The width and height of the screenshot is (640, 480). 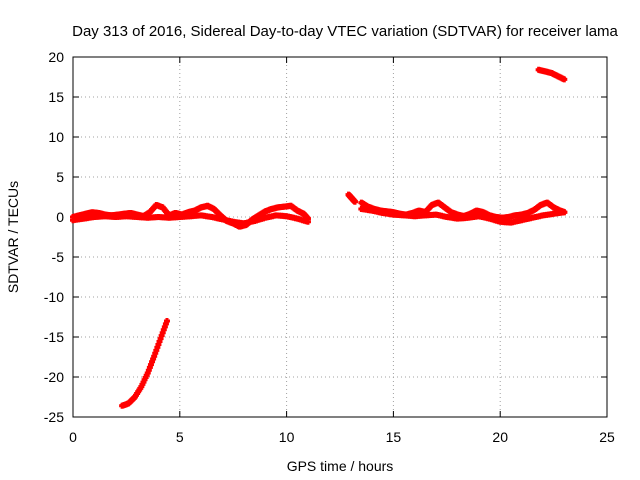 I want to click on series-main-band-2-lower, so click(x=463, y=216).